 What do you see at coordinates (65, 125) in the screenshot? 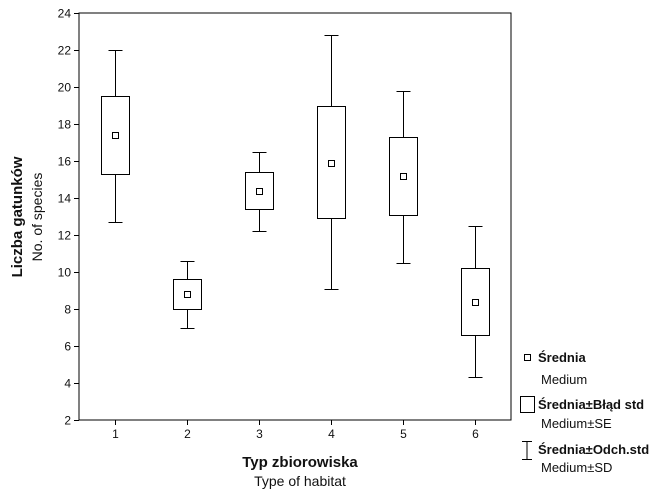
I see `y-tick-label: 18` at bounding box center [65, 125].